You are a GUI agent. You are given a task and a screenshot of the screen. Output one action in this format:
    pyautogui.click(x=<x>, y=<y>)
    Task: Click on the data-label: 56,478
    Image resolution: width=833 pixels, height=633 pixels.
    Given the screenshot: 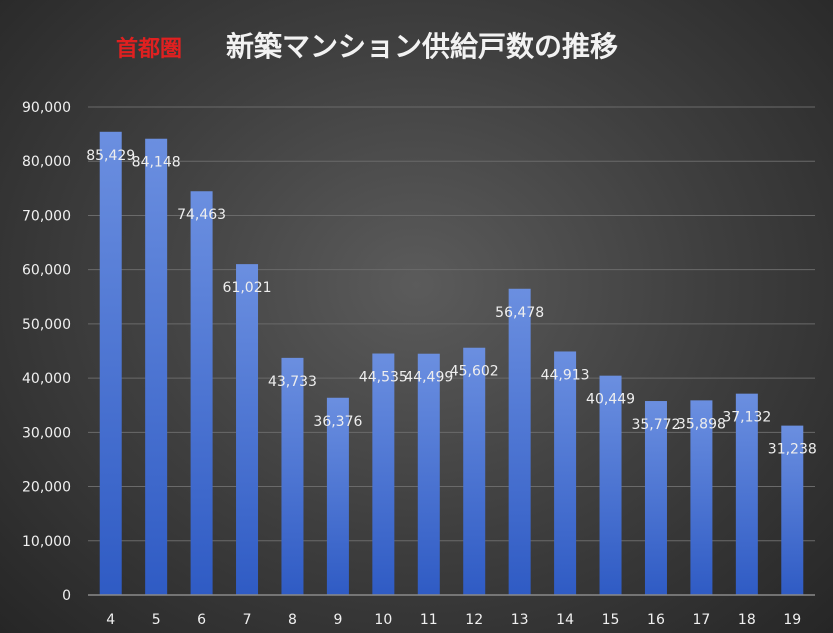 What is the action you would take?
    pyautogui.click(x=519, y=313)
    